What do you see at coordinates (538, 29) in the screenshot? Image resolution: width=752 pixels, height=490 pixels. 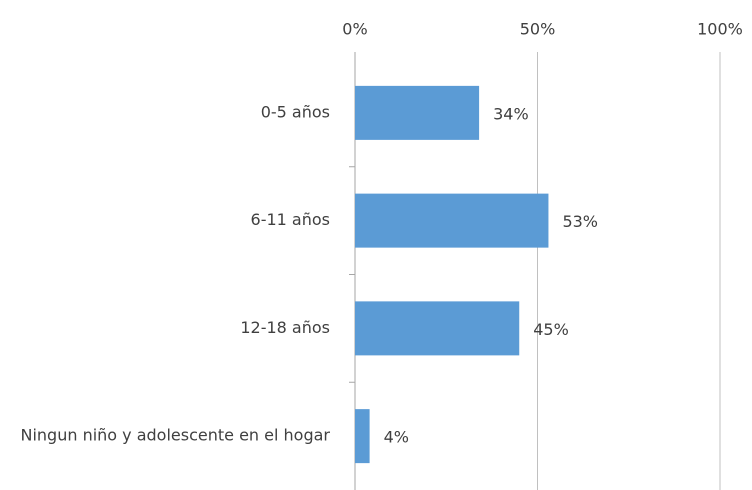 I see `x-tick-label: 50%` at bounding box center [538, 29].